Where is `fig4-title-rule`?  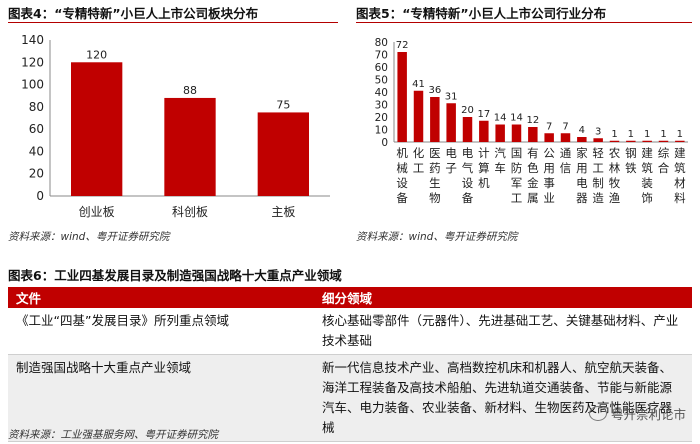 fig4-title-rule is located at coordinates (173, 22).